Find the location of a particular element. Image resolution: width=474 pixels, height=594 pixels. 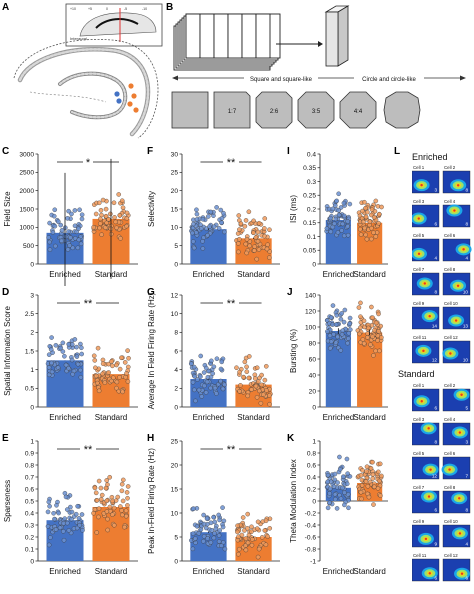

inset-label-p10: +10 is located at coordinates (73, 9).